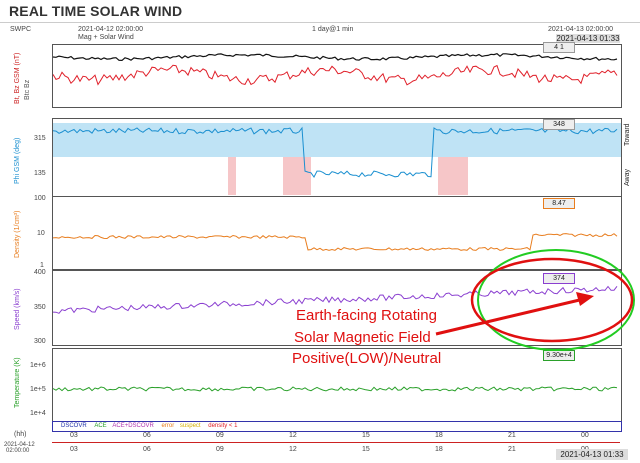 The image size is (640, 463). What do you see at coordinates (38, 413) in the screenshot?
I see `temp-tick-1e4: 1e+4` at bounding box center [38, 413].